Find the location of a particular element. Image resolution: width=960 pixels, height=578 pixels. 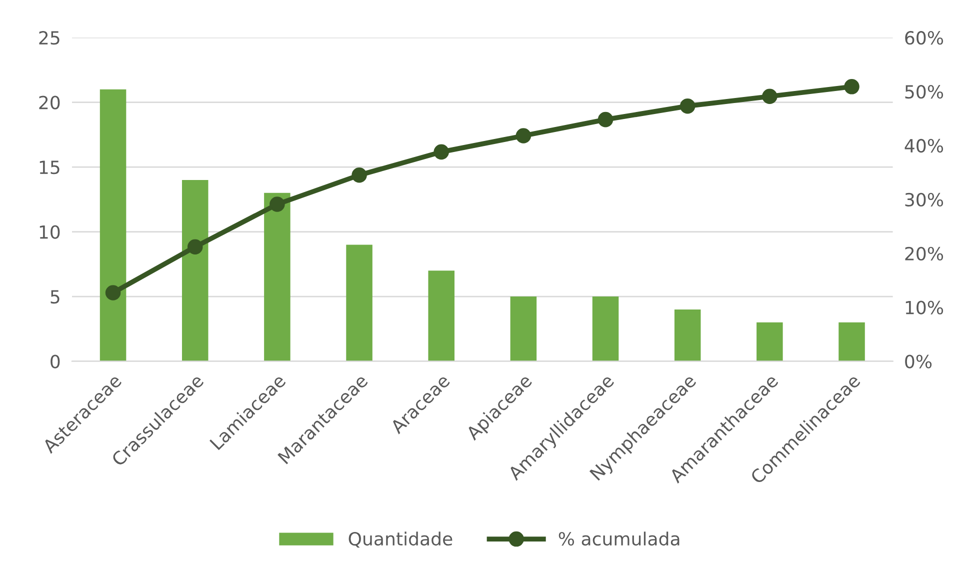

y-tick-label: 0 is located at coordinates (55, 361).